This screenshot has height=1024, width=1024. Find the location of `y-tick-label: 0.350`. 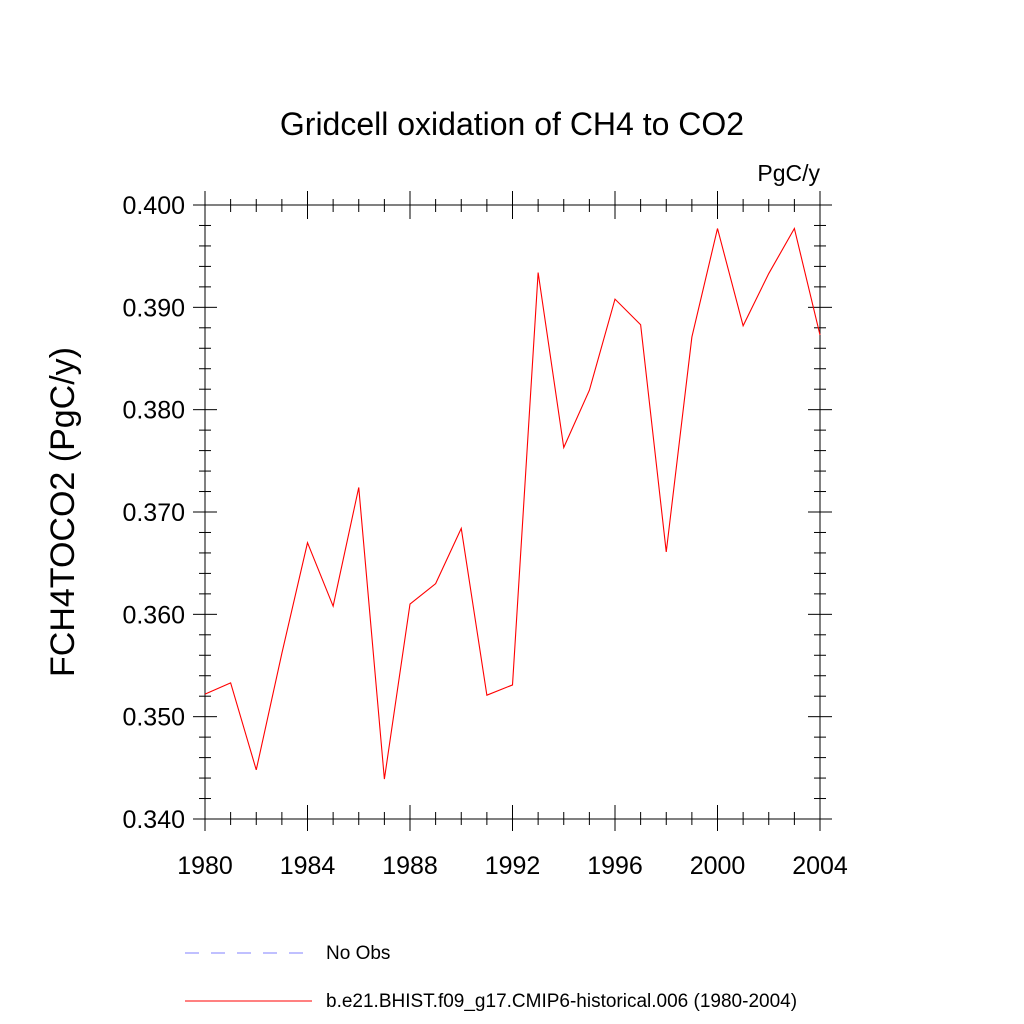

y-tick-label: 0.350 is located at coordinates (153, 718).